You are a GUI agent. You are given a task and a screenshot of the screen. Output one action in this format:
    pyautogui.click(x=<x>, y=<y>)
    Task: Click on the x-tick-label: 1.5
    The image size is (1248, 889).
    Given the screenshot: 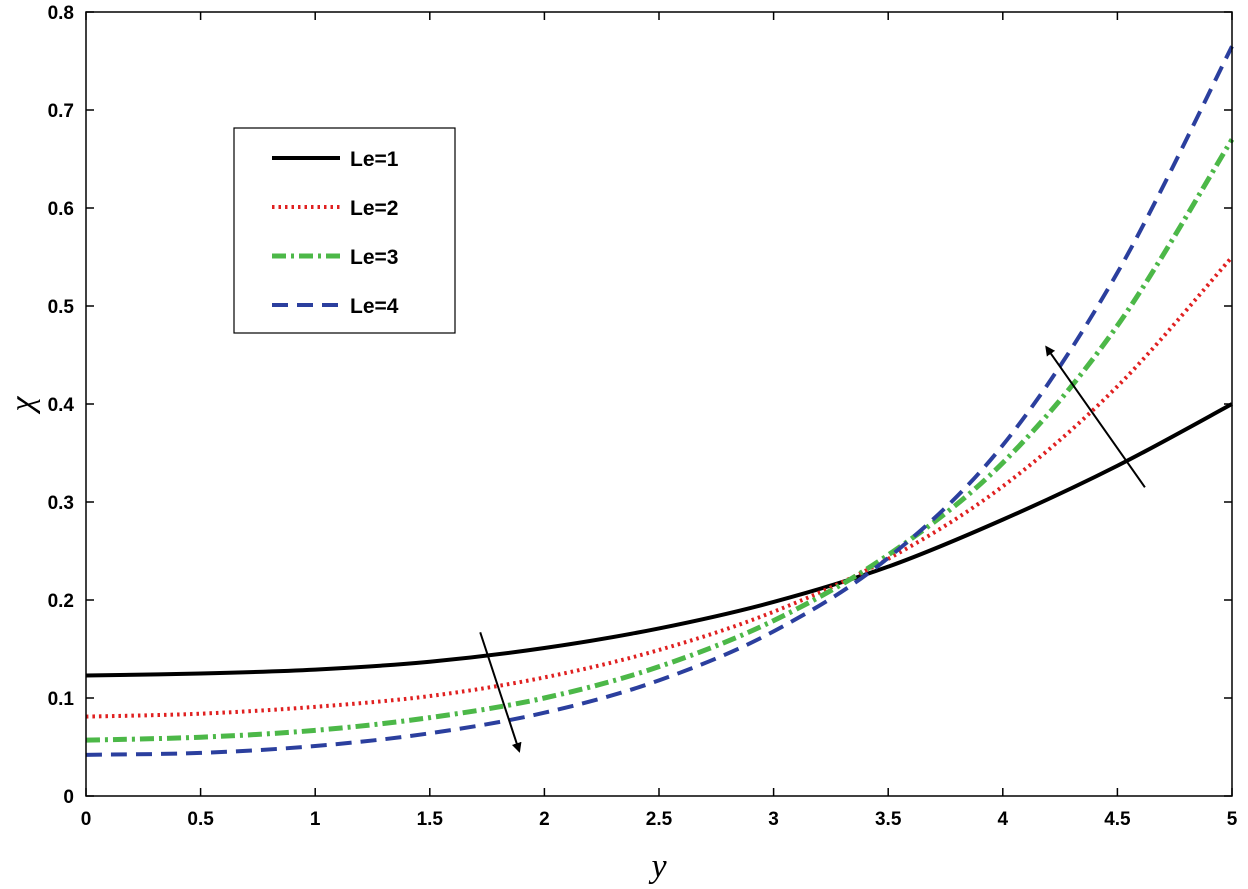 What is the action you would take?
    pyautogui.click(x=430, y=819)
    